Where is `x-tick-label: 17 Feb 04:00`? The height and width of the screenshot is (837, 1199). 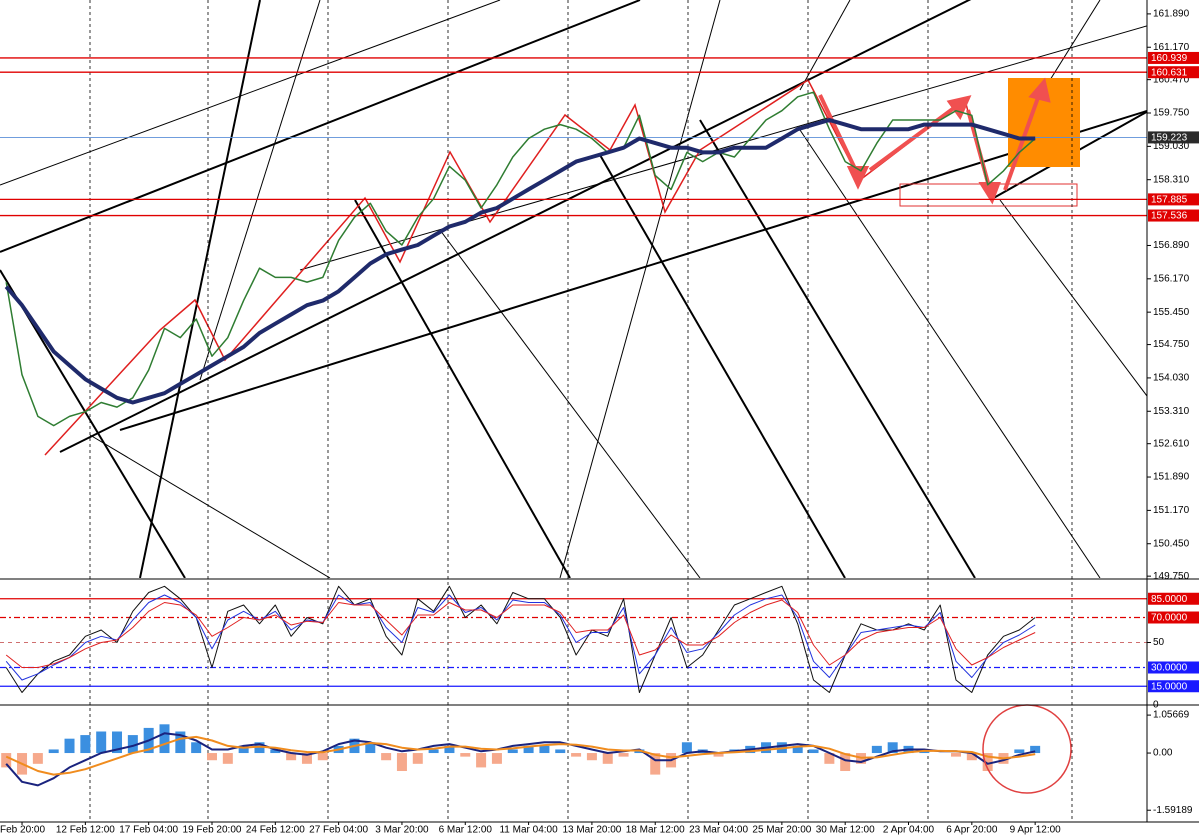 x-tick-label: 17 Feb 04:00 is located at coordinates (148, 830).